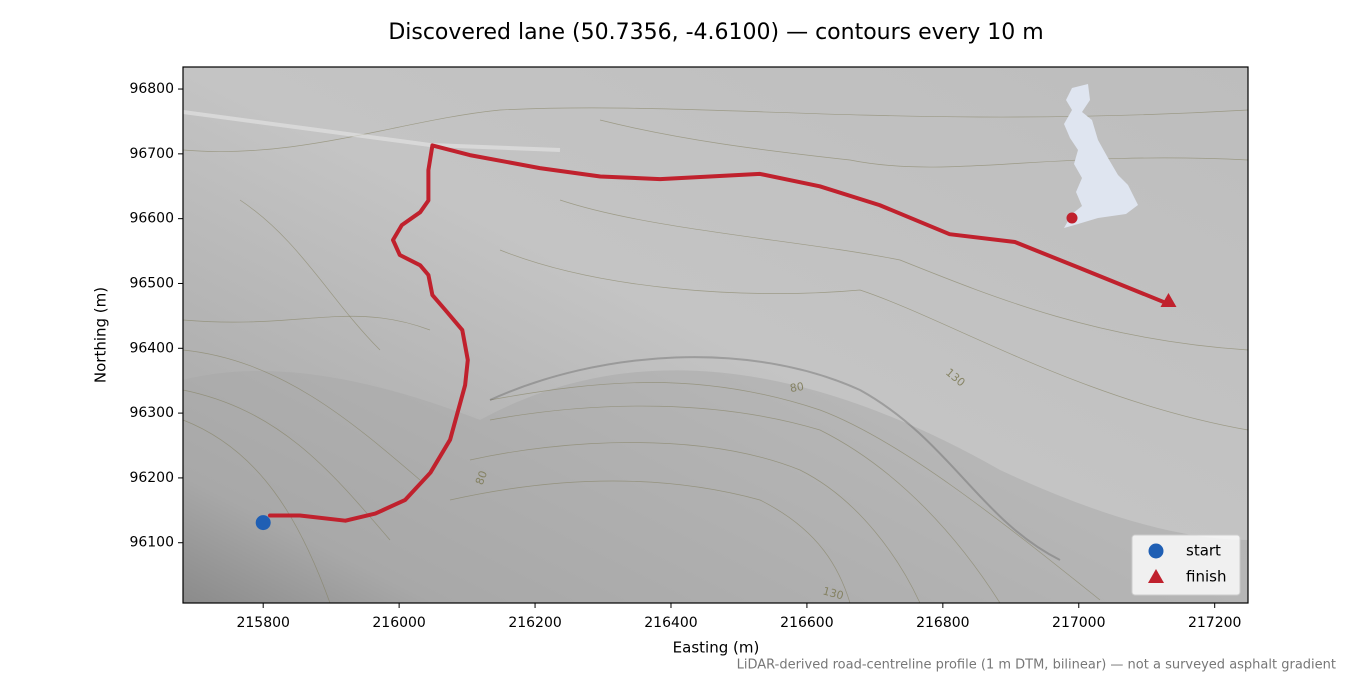 Image resolution: width=1350 pixels, height=681 pixels. Describe the element at coordinates (151, 283) in the screenshot. I see `y-tick-label: 96500` at that location.